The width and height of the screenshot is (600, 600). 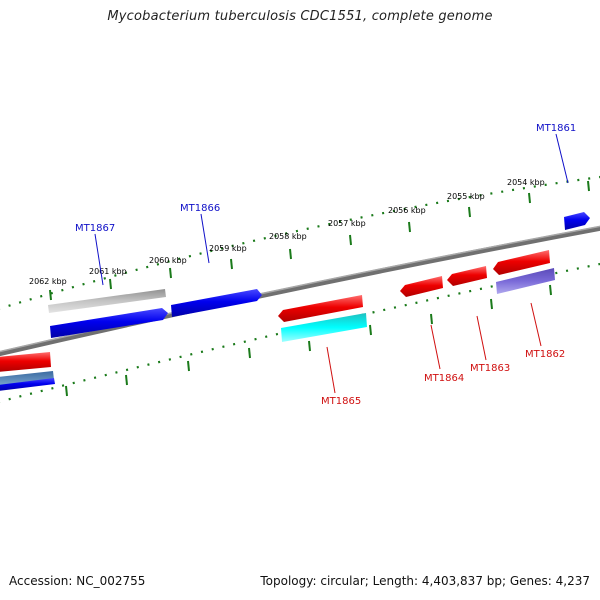 I want to click on gene-arrow-mt1865, so click(x=320, y=308).